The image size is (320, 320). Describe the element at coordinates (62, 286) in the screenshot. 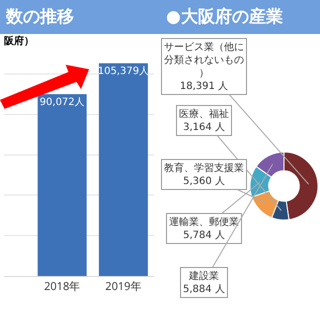

I see `x-tick-label: 2018年` at that location.